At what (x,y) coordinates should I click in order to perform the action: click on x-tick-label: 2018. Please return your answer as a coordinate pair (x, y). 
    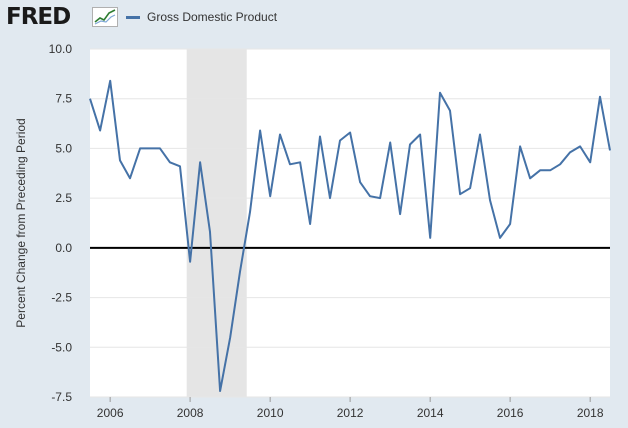
    Looking at the image, I should click on (590, 413).